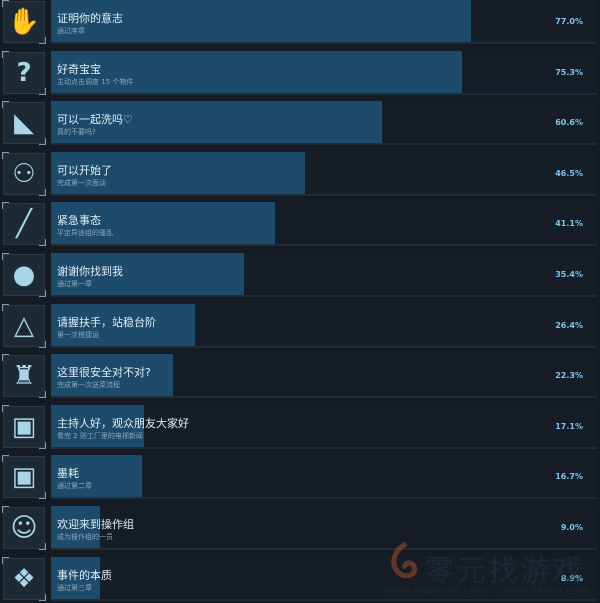  What do you see at coordinates (24, 528) in the screenshot?
I see `glasses-person-icon: ☺` at bounding box center [24, 528].